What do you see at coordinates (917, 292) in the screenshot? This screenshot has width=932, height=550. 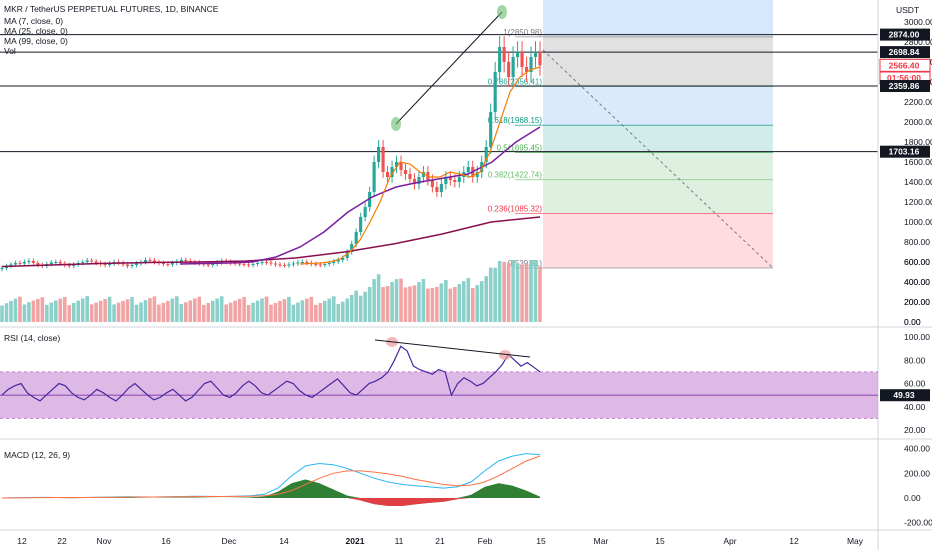 I see `volume-axis: 600.00 400.00 200.00 0.00` at bounding box center [917, 292].